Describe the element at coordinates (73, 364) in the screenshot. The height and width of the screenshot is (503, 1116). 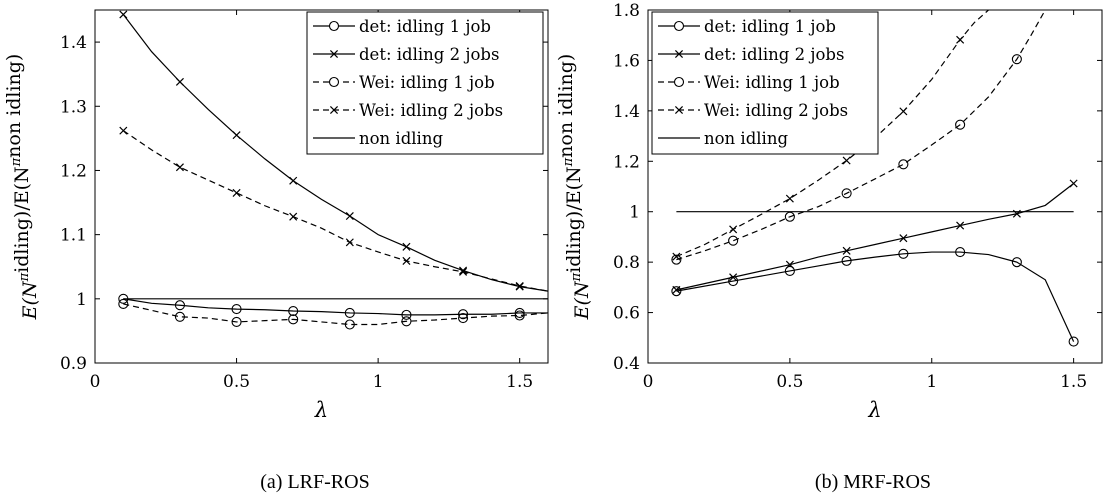
I see `y-tick-label: 0.9` at that location.